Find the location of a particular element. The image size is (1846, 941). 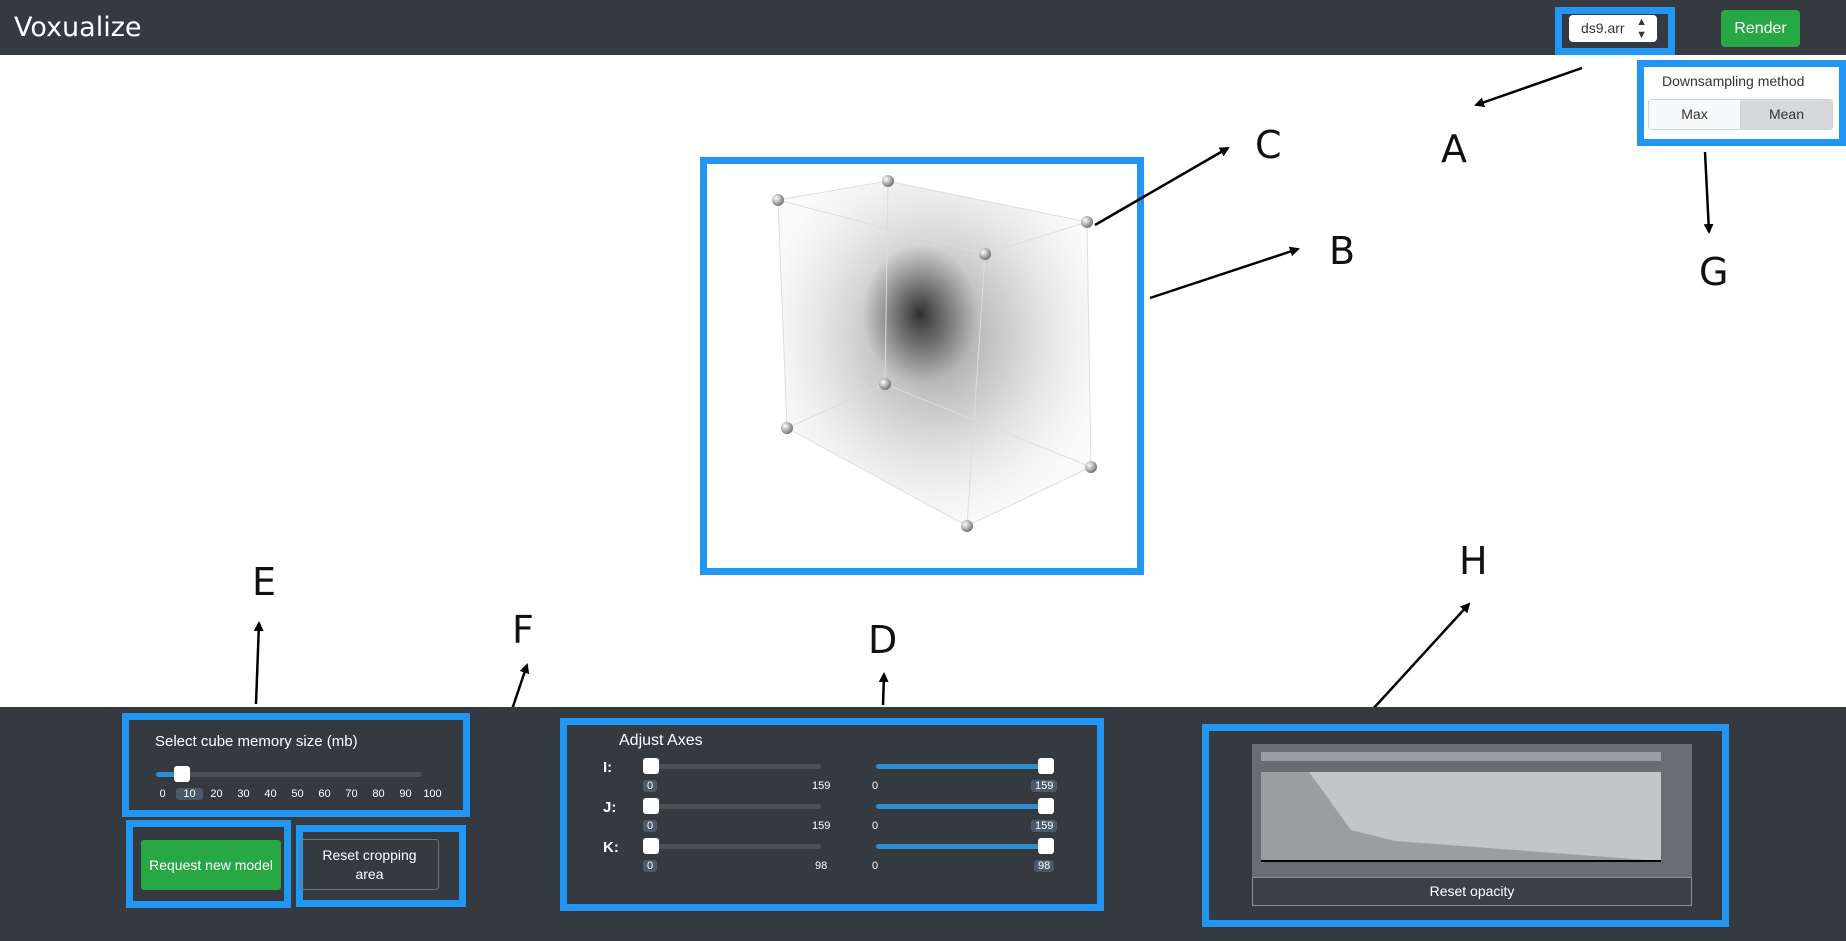

render-button: Render is located at coordinates (1760, 28).